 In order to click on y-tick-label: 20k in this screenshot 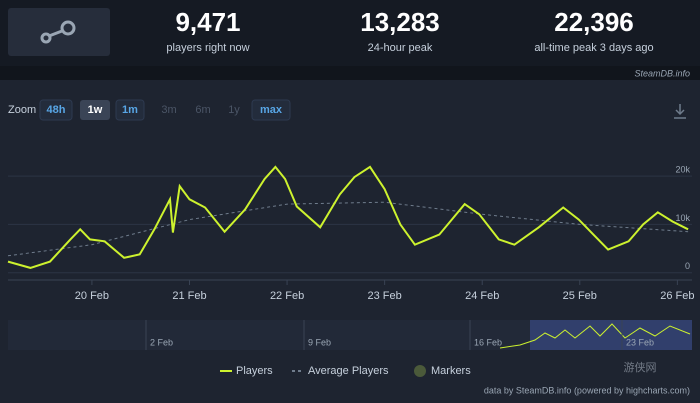, I will do `click(682, 169)`.